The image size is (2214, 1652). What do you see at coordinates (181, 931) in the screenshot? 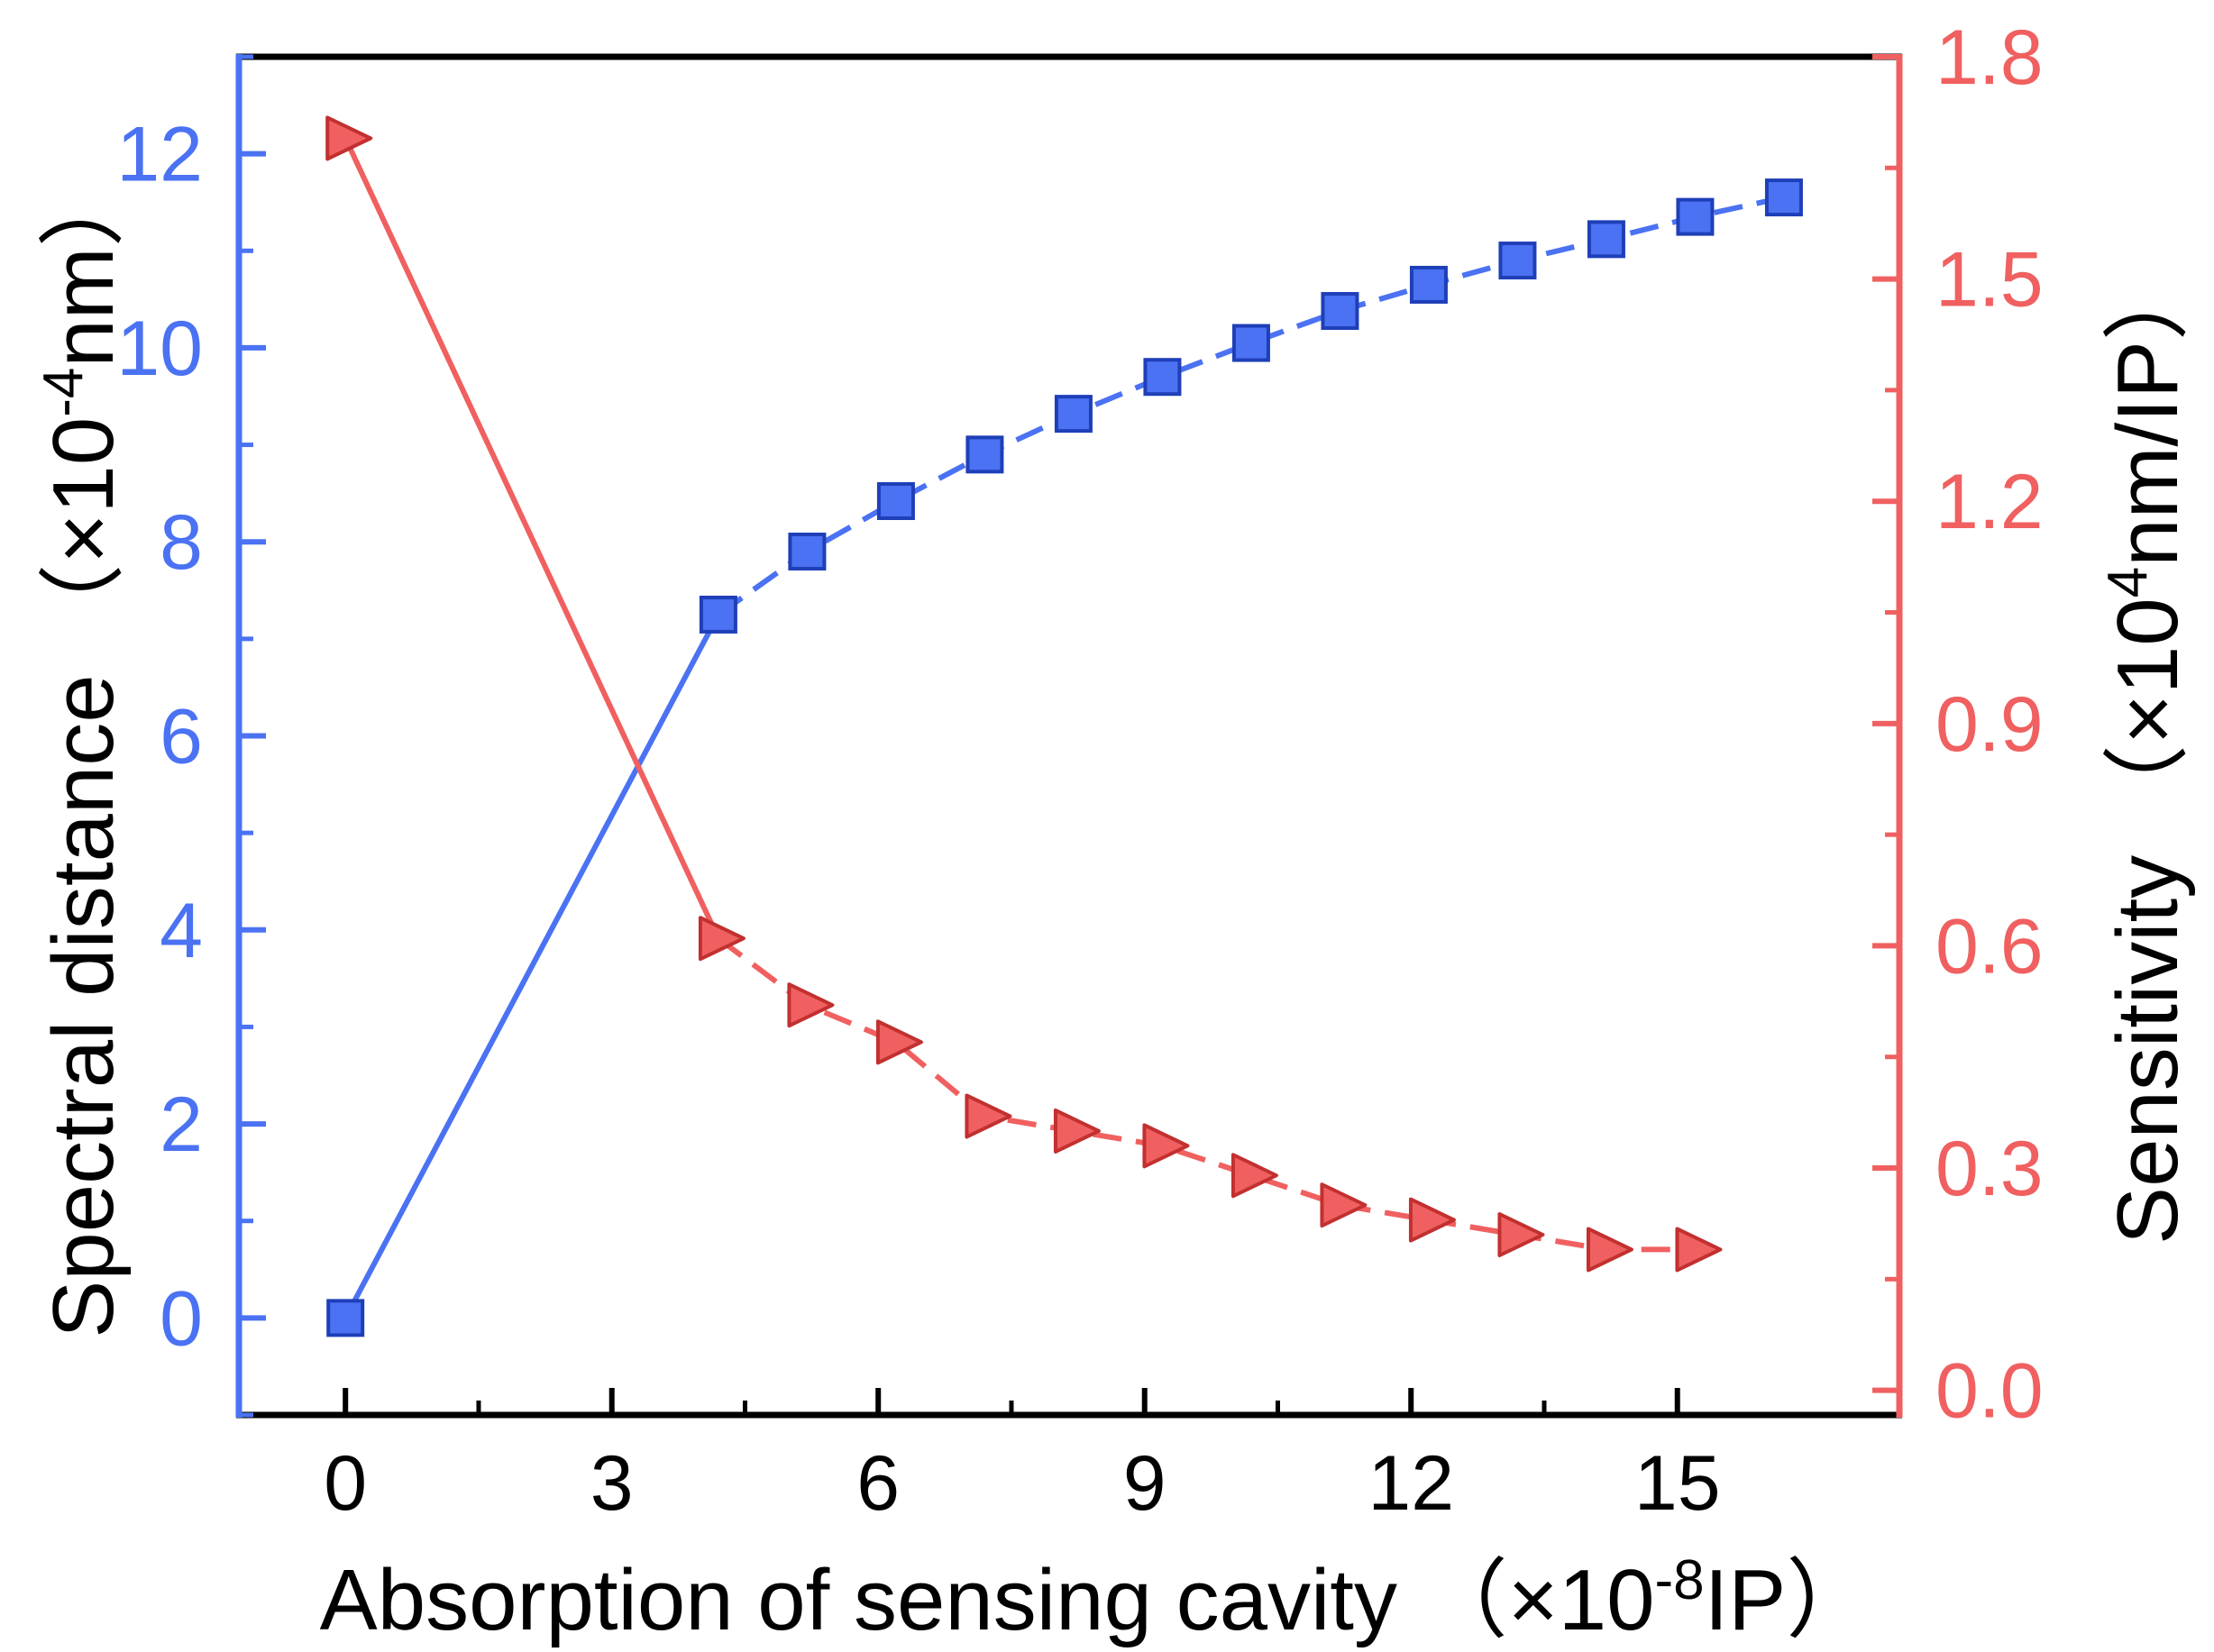
I see `left-y-tick-label: 4` at bounding box center [181, 931].